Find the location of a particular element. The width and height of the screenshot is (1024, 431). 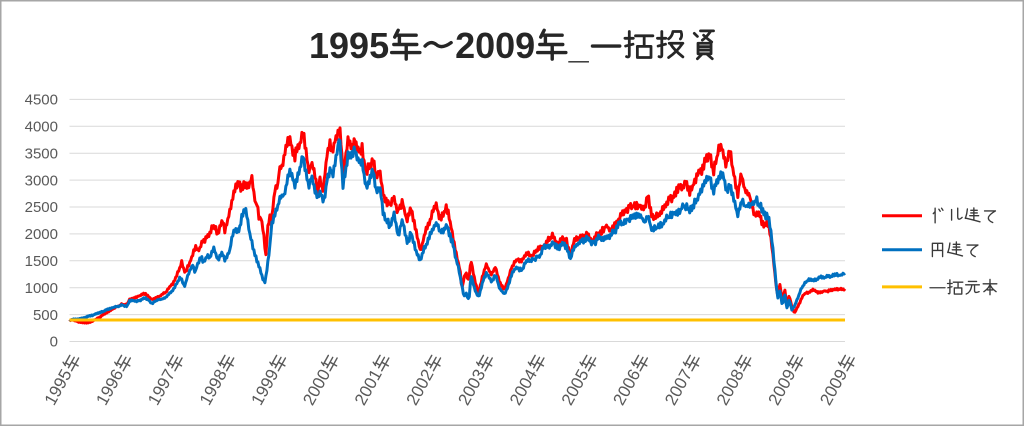

svg-text: 500 is located at coordinates (45, 315).